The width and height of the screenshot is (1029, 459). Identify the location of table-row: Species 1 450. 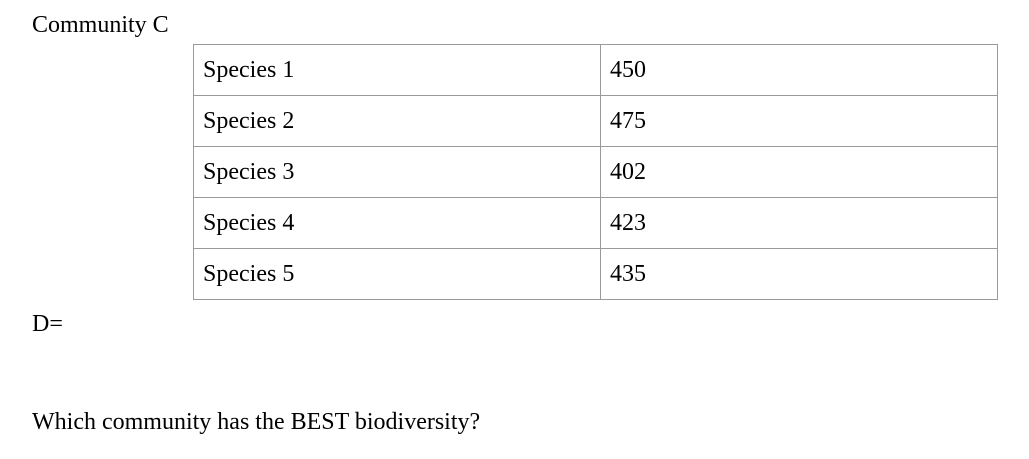
(595, 70).